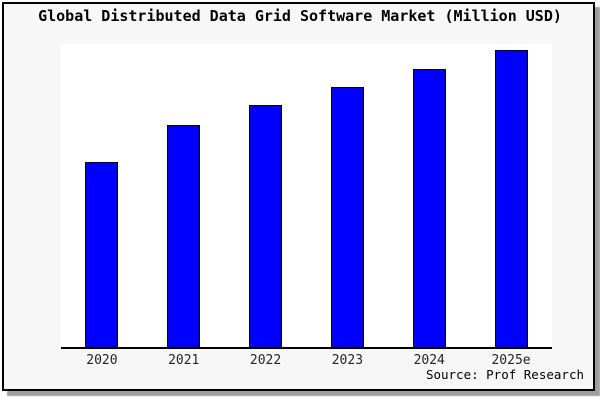 This screenshot has width=600, height=400. Describe the element at coordinates (102, 360) in the screenshot. I see `x-tick-label-2020: 2020` at that location.